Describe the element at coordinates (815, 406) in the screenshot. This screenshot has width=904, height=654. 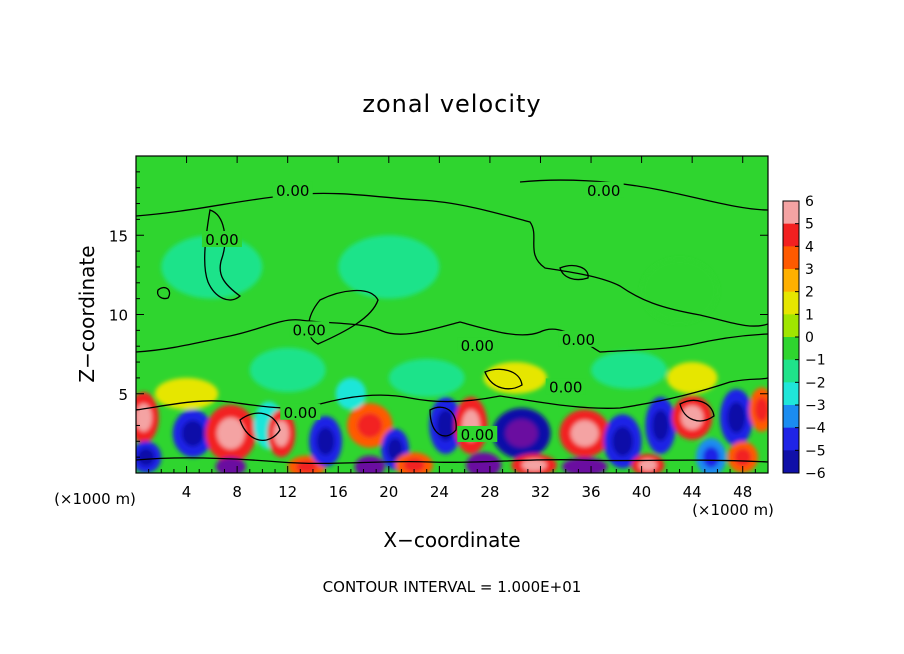
I see `colorbar-label-9: −3` at that location.